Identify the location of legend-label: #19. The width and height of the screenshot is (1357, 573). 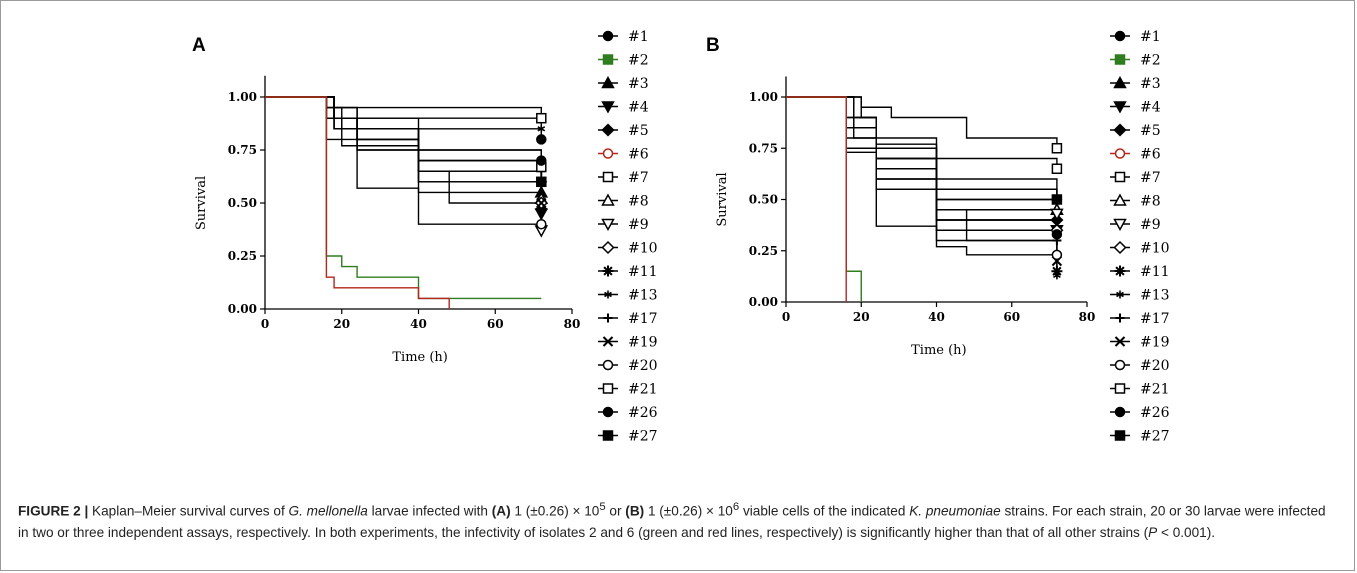
(1155, 343).